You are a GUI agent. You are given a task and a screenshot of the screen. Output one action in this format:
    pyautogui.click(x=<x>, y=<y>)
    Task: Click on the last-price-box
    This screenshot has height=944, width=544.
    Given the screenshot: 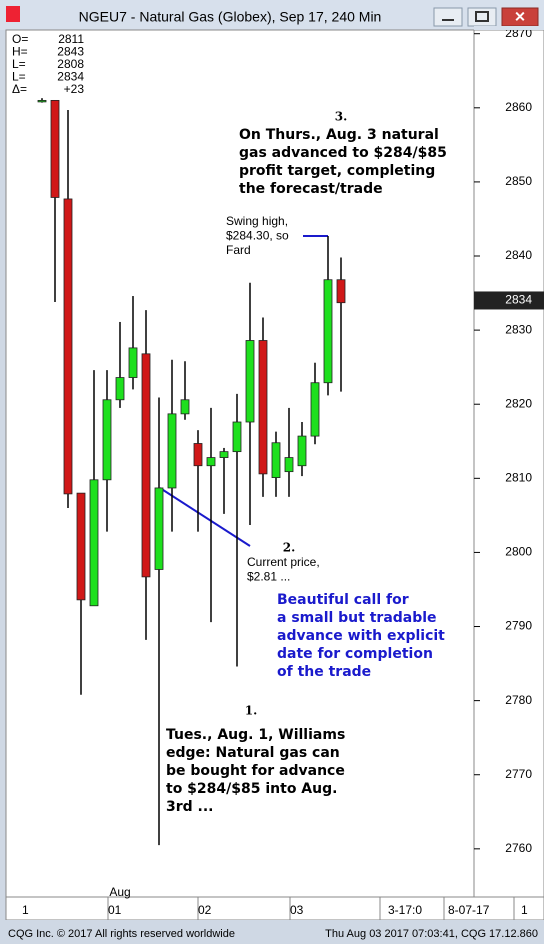 What is the action you would take?
    pyautogui.click(x=509, y=300)
    